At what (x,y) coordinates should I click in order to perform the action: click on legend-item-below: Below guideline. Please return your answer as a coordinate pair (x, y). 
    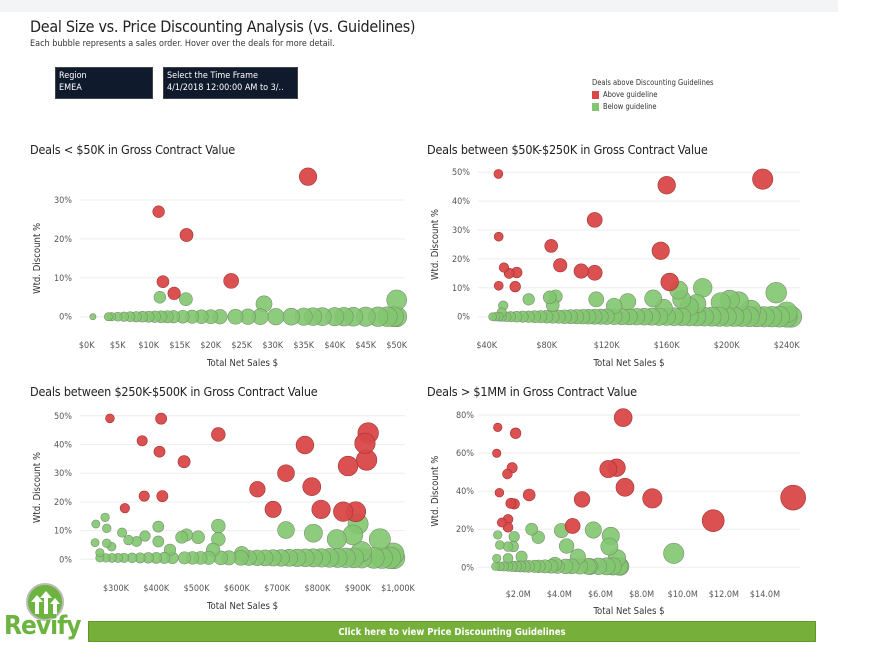
    Looking at the image, I should click on (653, 106).